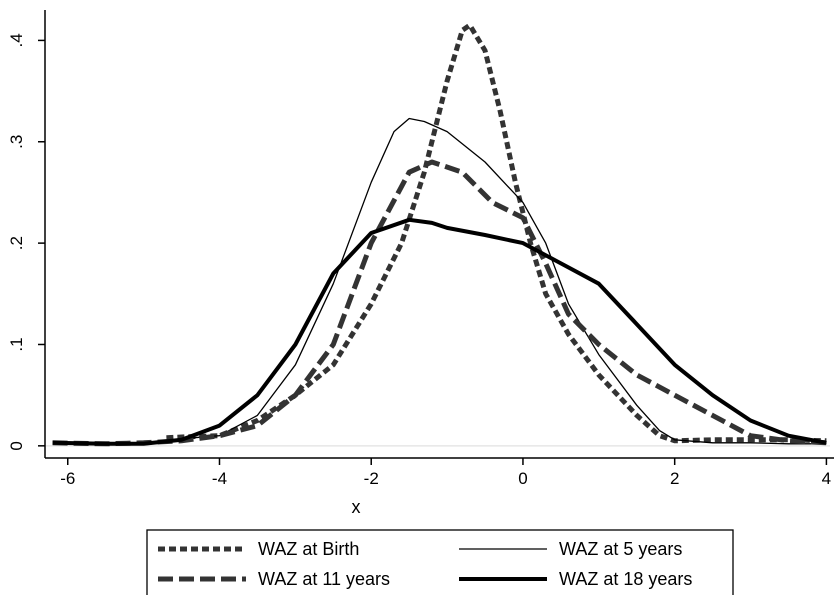 The width and height of the screenshot is (834, 595). What do you see at coordinates (620, 549) in the screenshot?
I see `legend-label: WAZ at 5 years` at bounding box center [620, 549].